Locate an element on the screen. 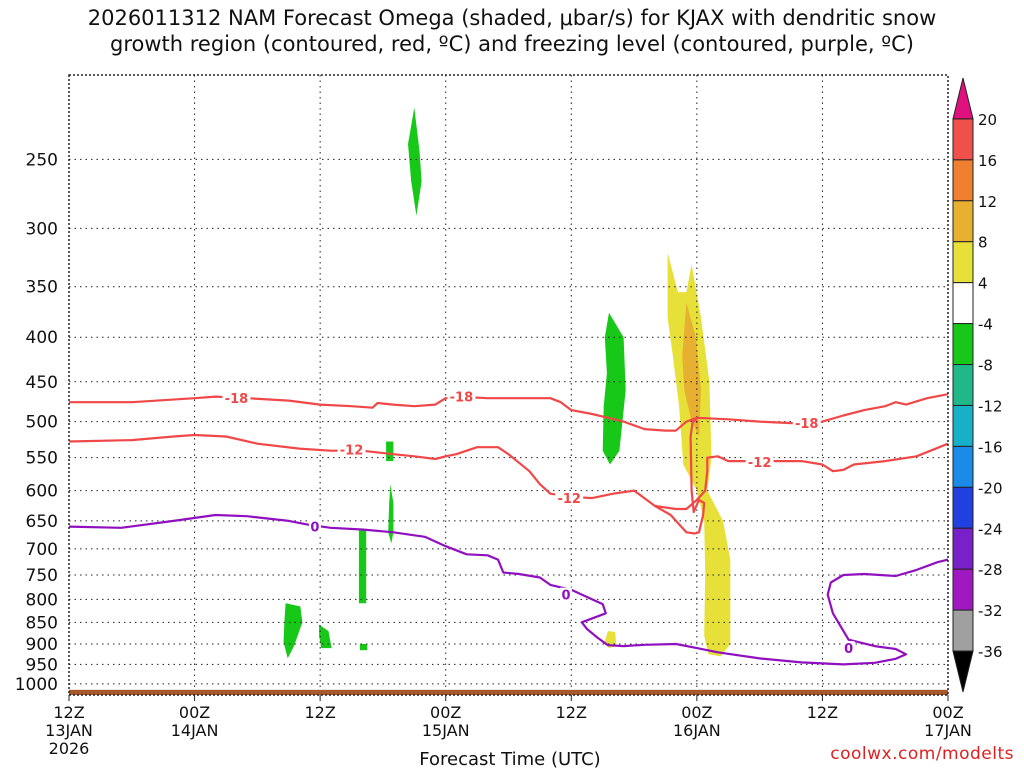 This screenshot has height=768, width=1024. y-tick-label-1000: 1000 is located at coordinates (36, 685).